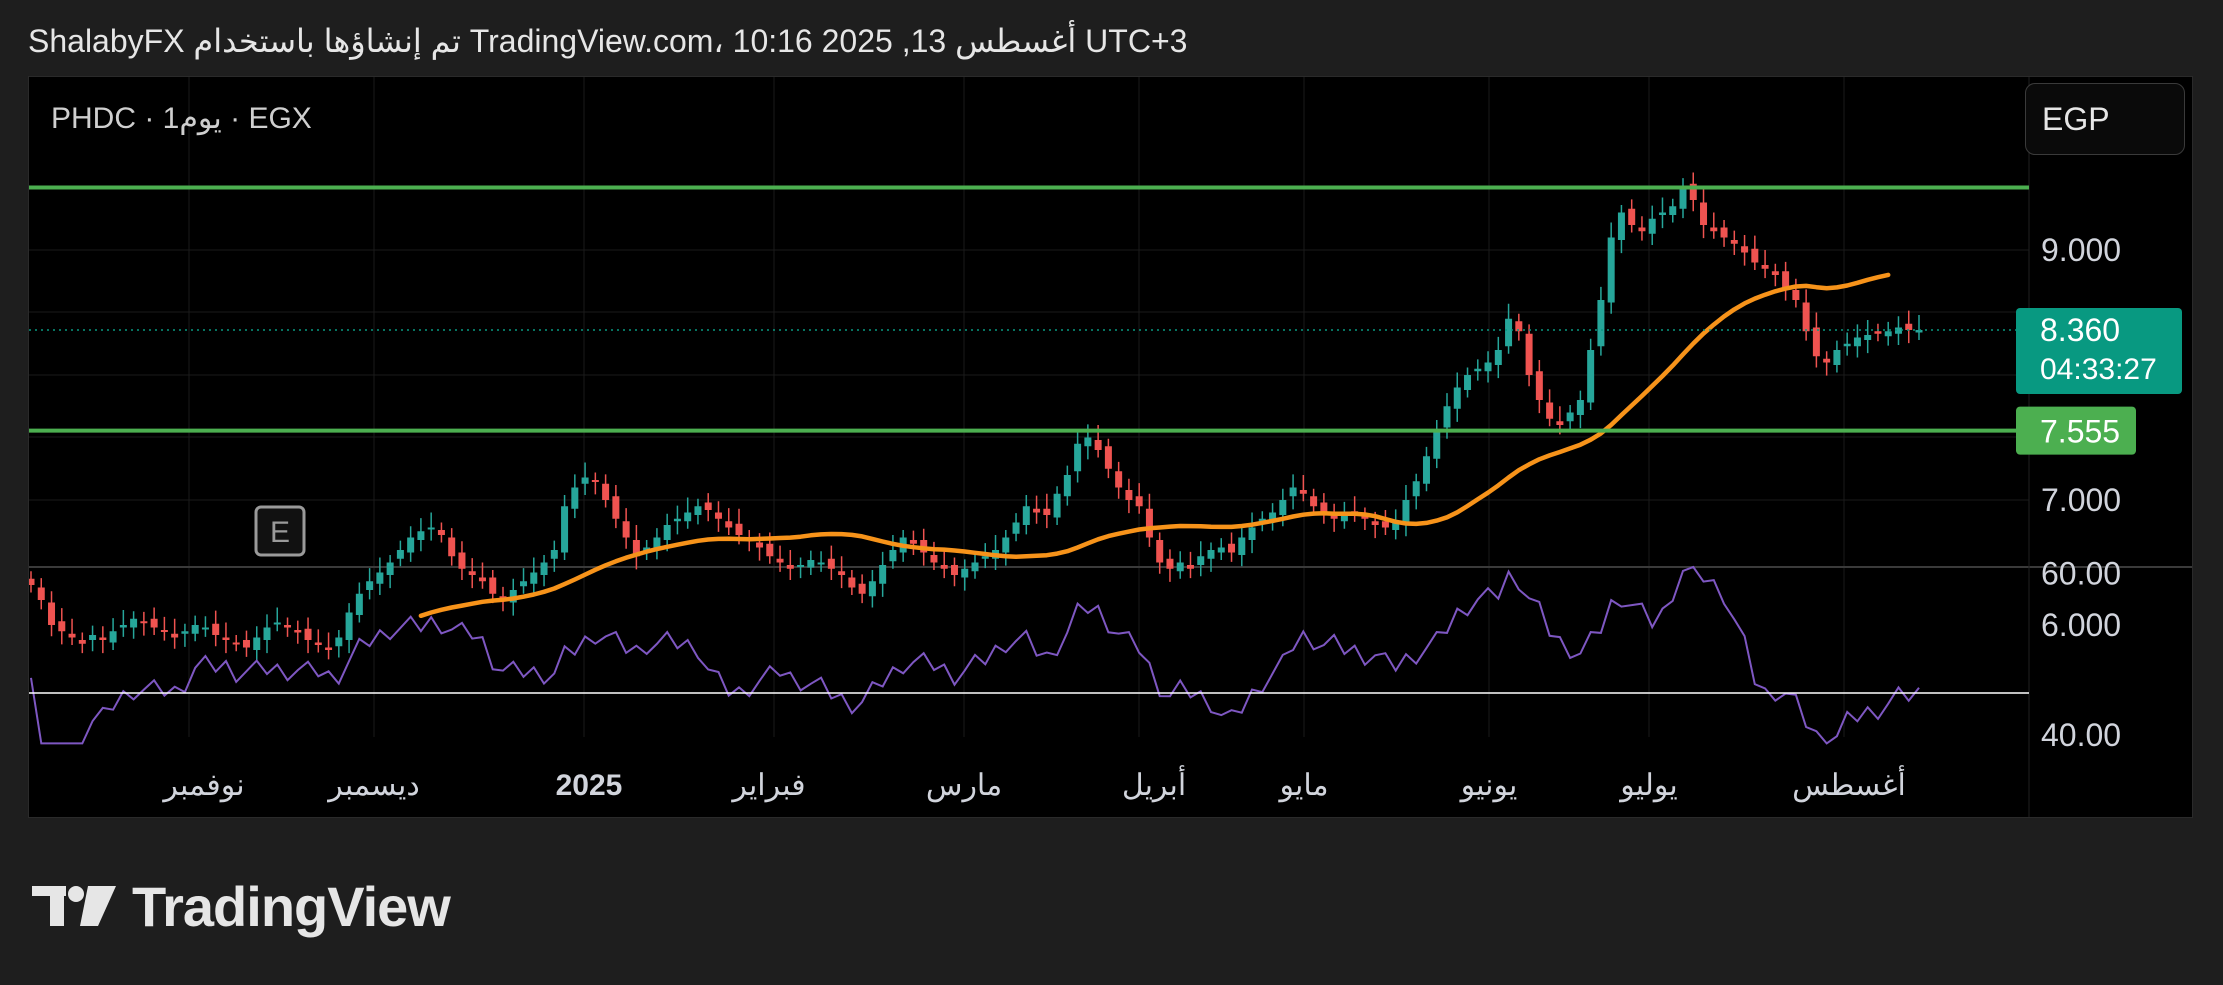 The image size is (2223, 985). I want to click on earnings-marker: E, so click(280, 531).